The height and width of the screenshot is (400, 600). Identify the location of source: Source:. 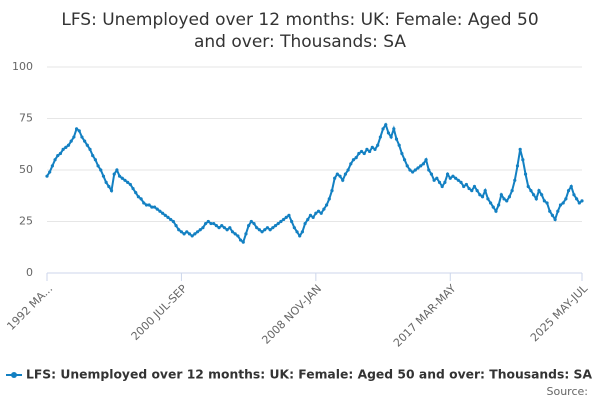
(568, 391).